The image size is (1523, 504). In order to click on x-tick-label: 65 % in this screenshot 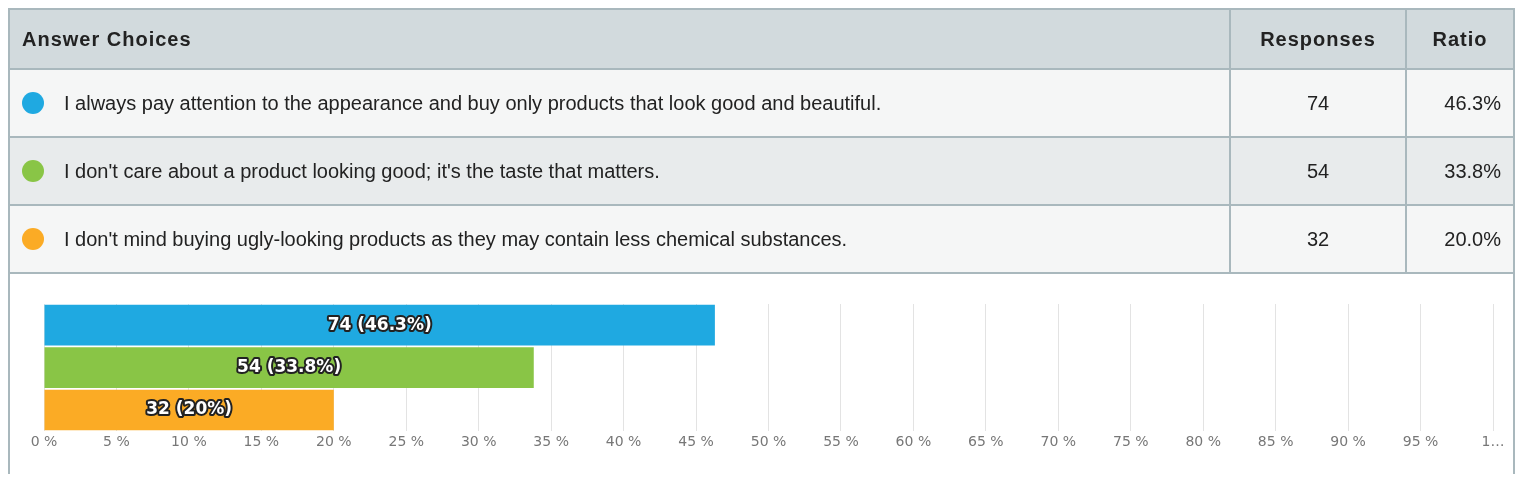, I will do `click(986, 441)`.